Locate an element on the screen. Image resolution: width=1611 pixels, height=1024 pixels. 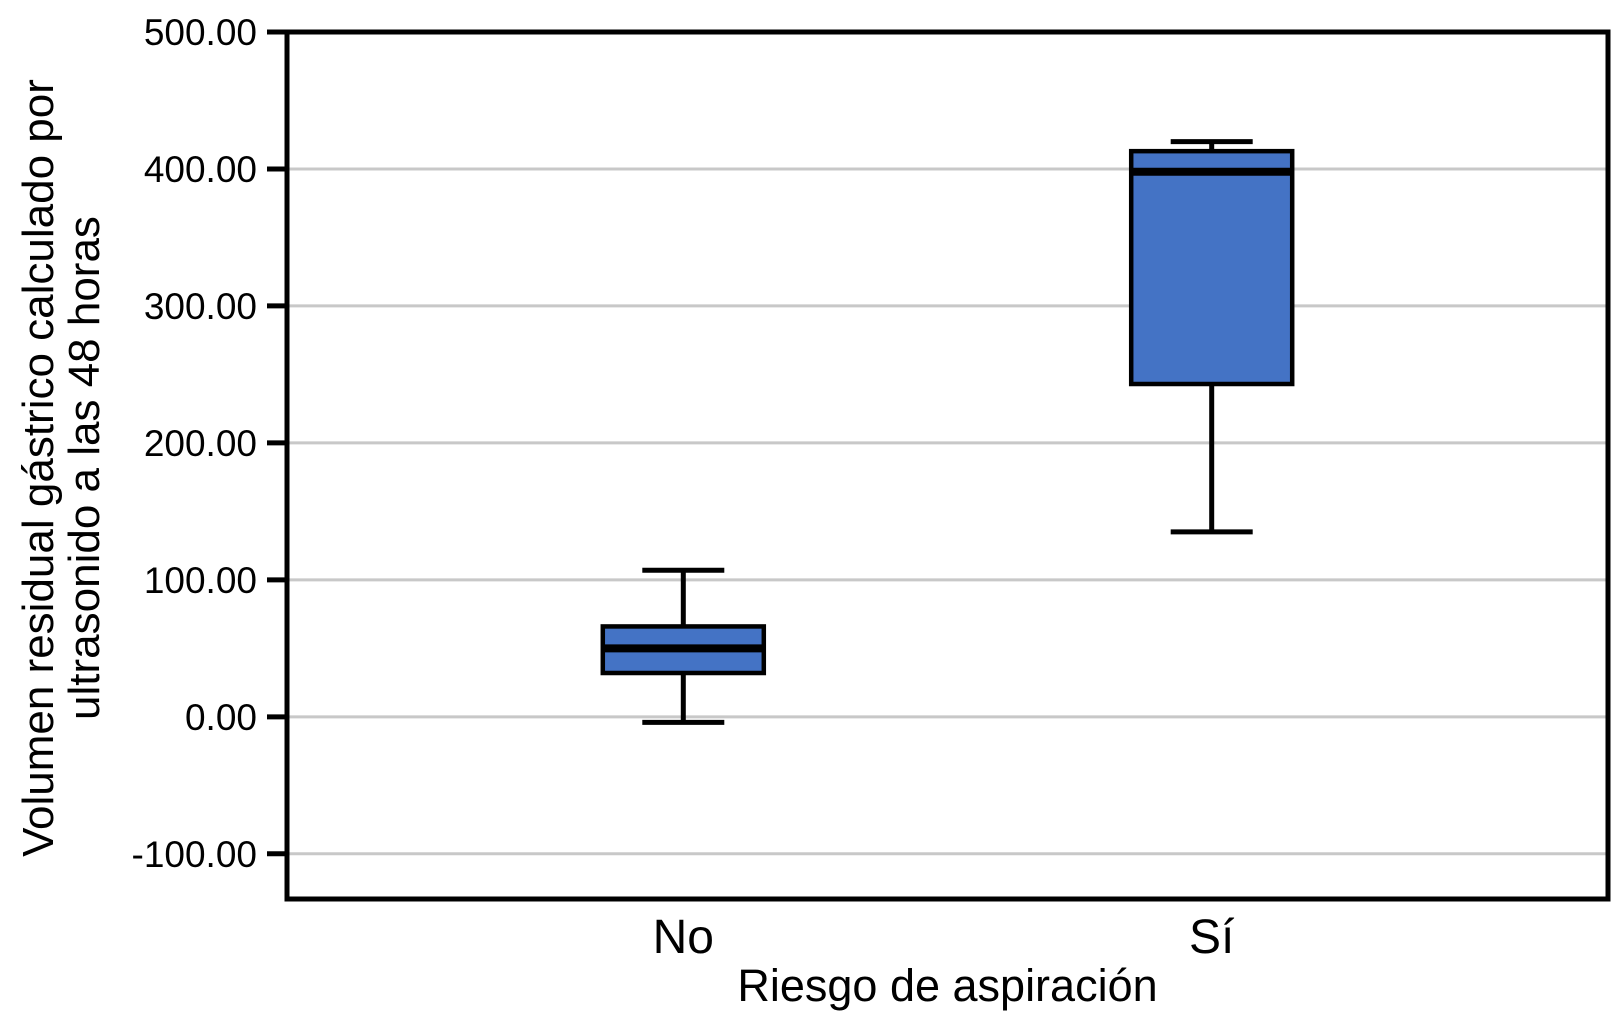
y-tick-label: 400.00 is located at coordinates (200, 169).